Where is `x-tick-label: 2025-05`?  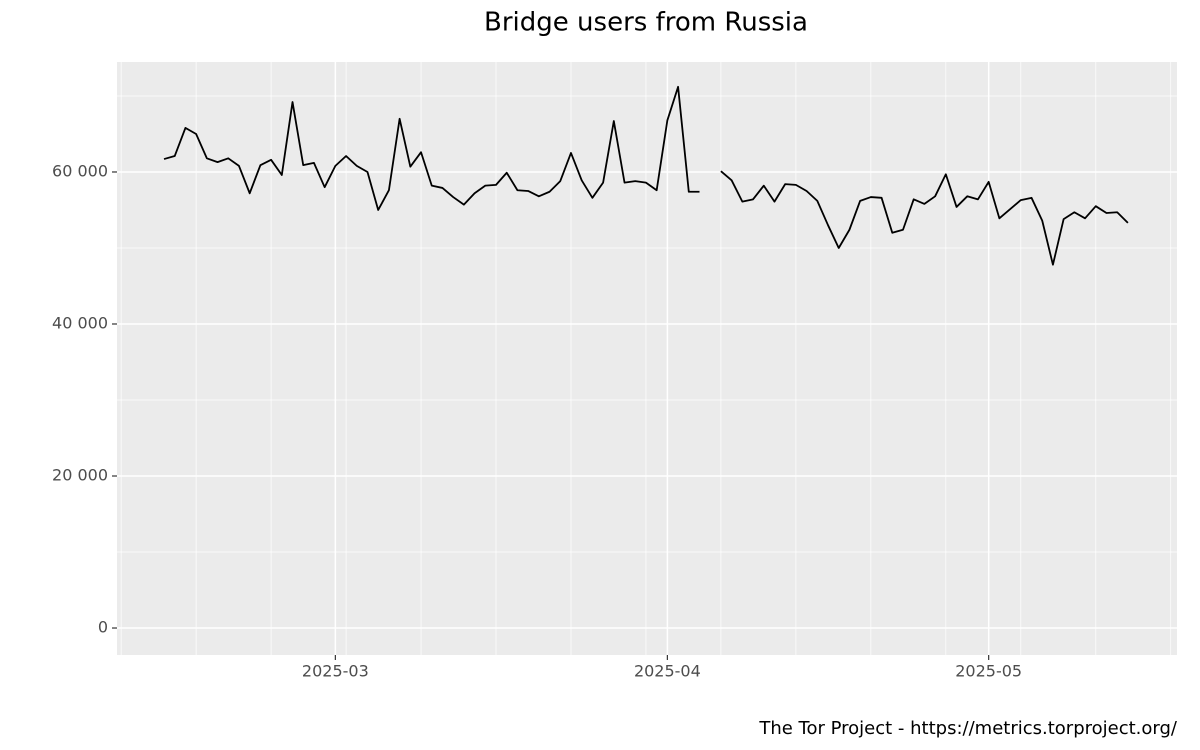 x-tick-label: 2025-05 is located at coordinates (988, 671).